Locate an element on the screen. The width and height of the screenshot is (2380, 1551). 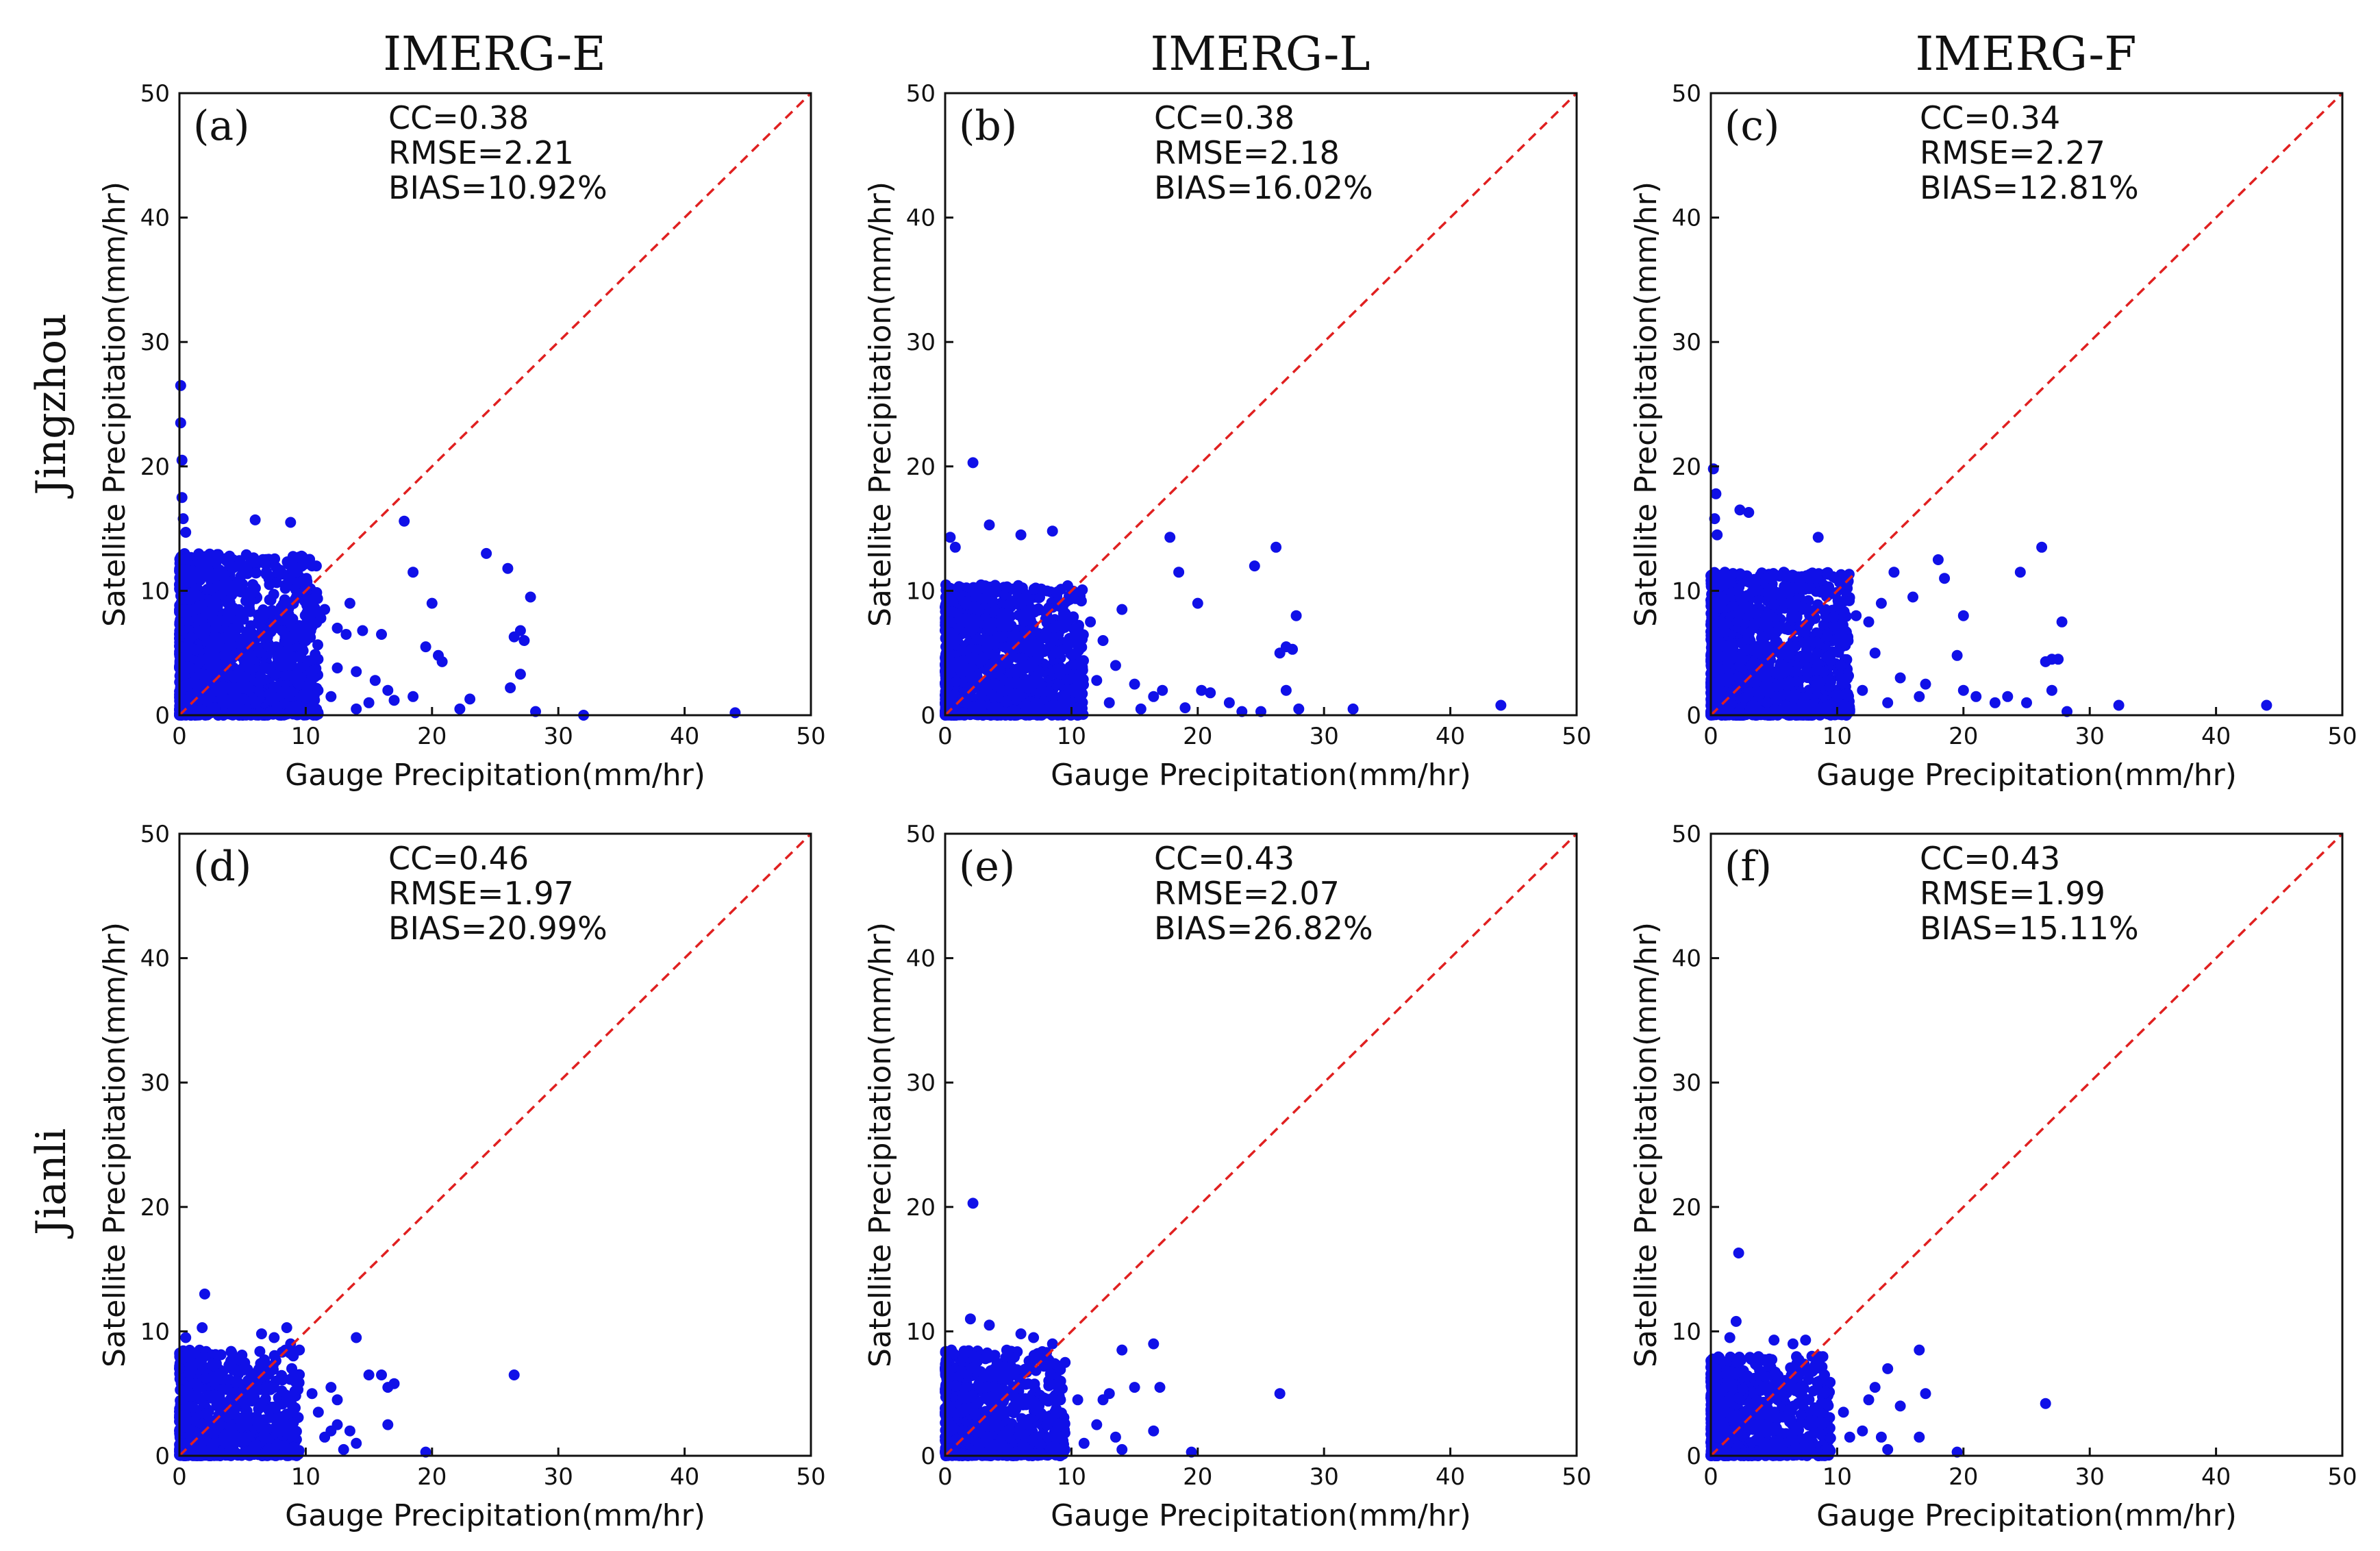
axes-frame is located at coordinates (2026, 404).